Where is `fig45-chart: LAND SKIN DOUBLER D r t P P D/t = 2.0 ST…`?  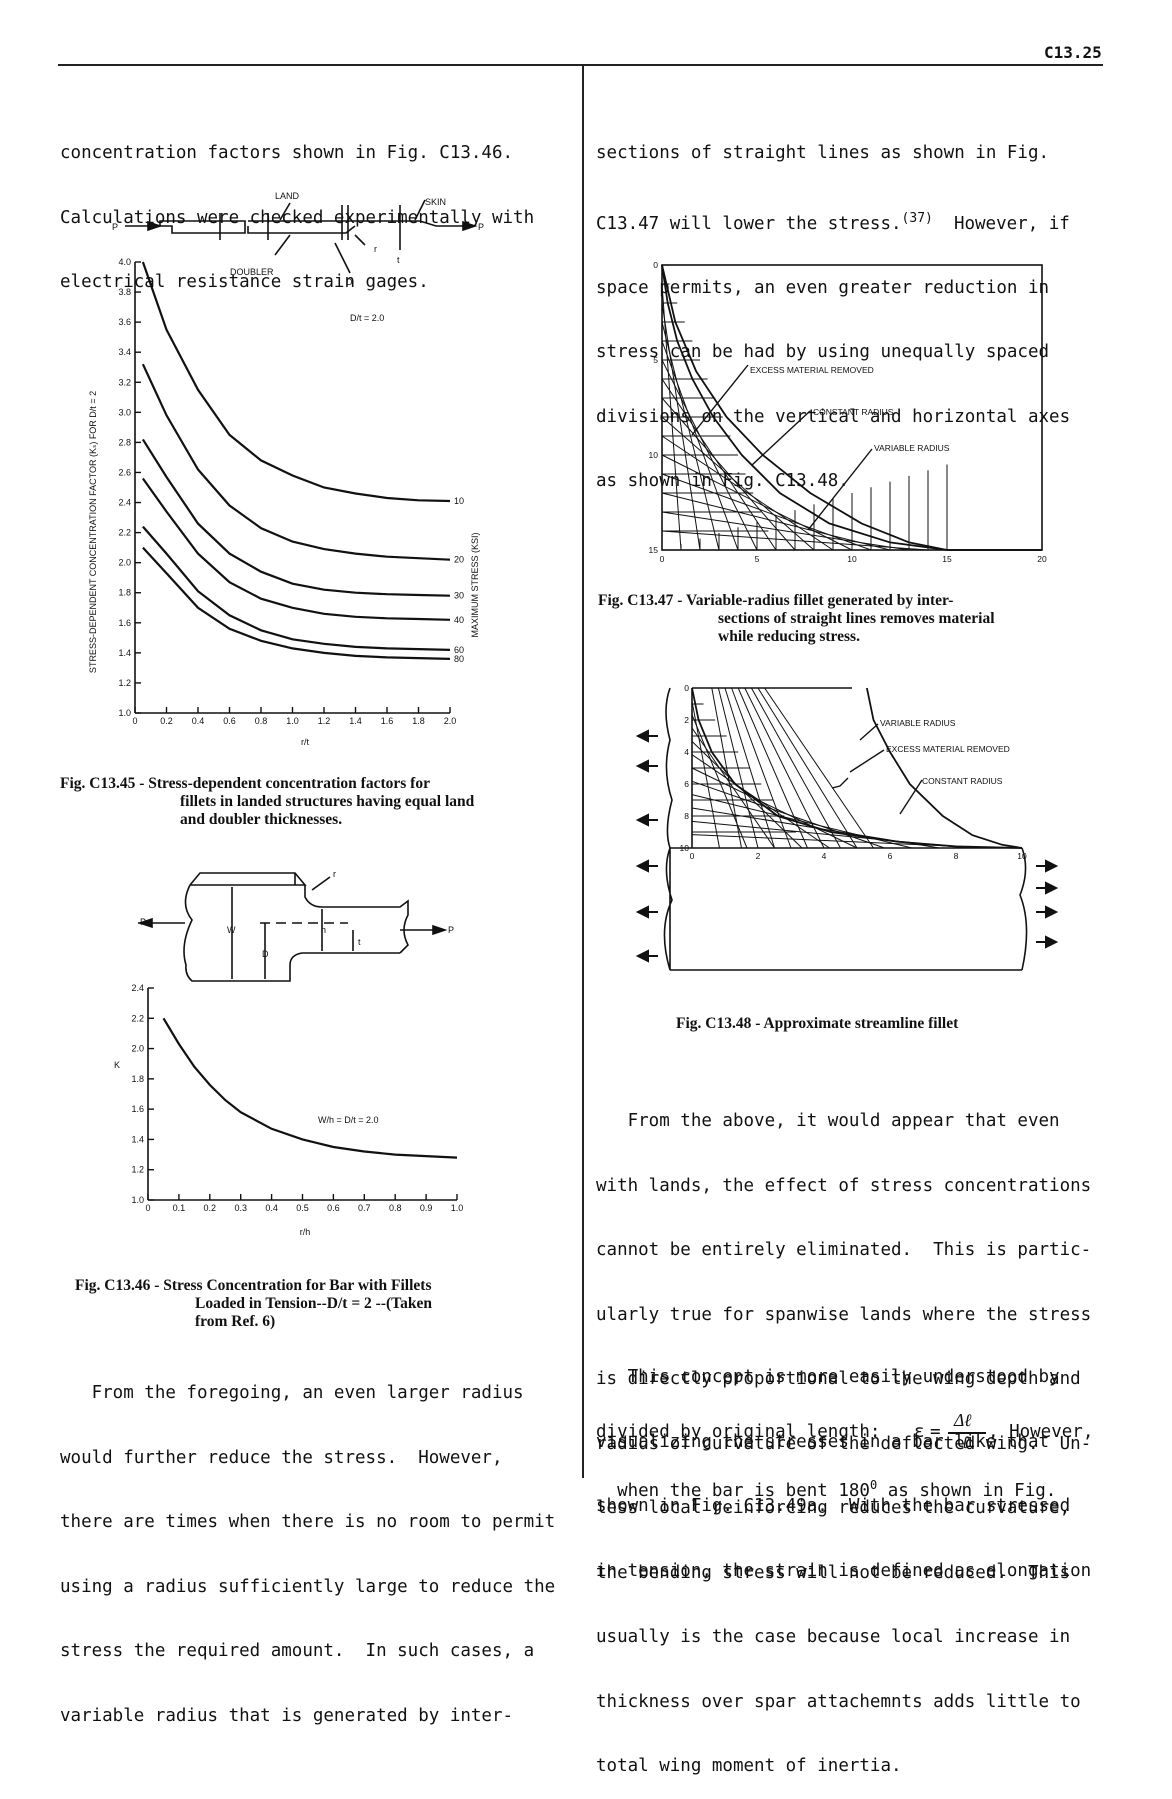
fig45-chart: LAND SKIN DOUBLER D r t P P D/t = 2.0 ST… is located at coordinates (286, 469).